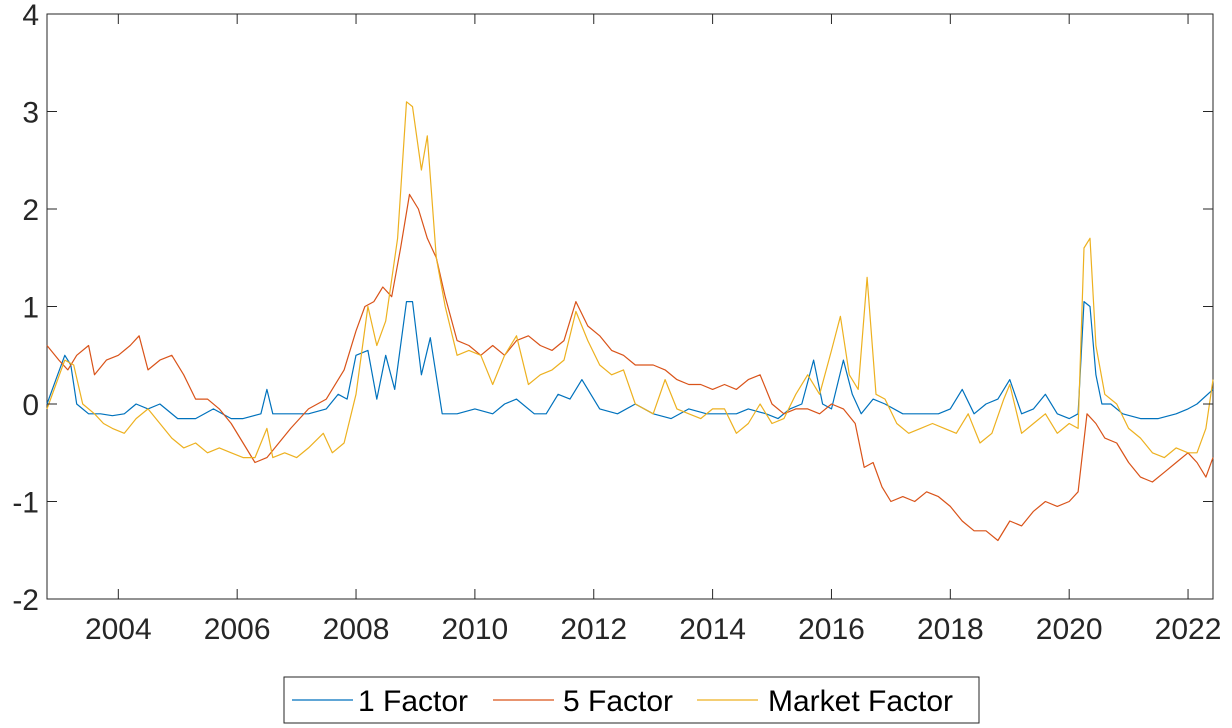 This screenshot has height=728, width=1232. I want to click on legend-box, so click(631, 700).